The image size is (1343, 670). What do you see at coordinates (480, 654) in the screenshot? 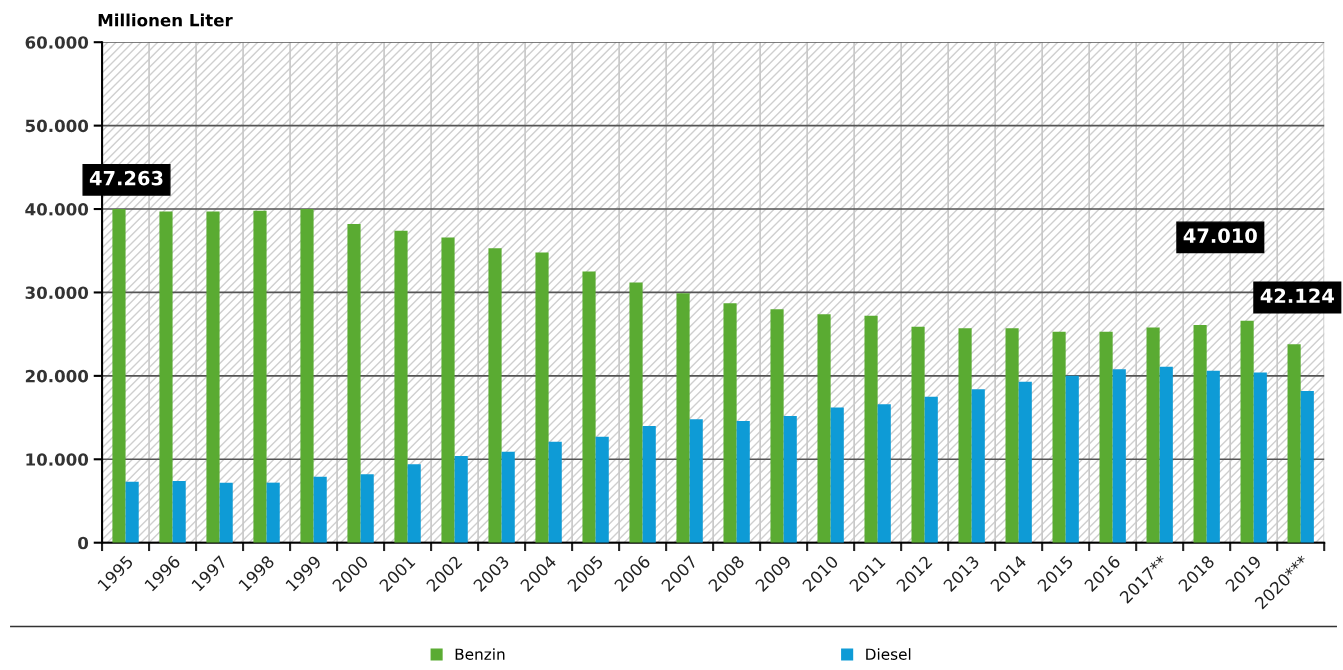
I see `legend-label: Benzin` at bounding box center [480, 654].